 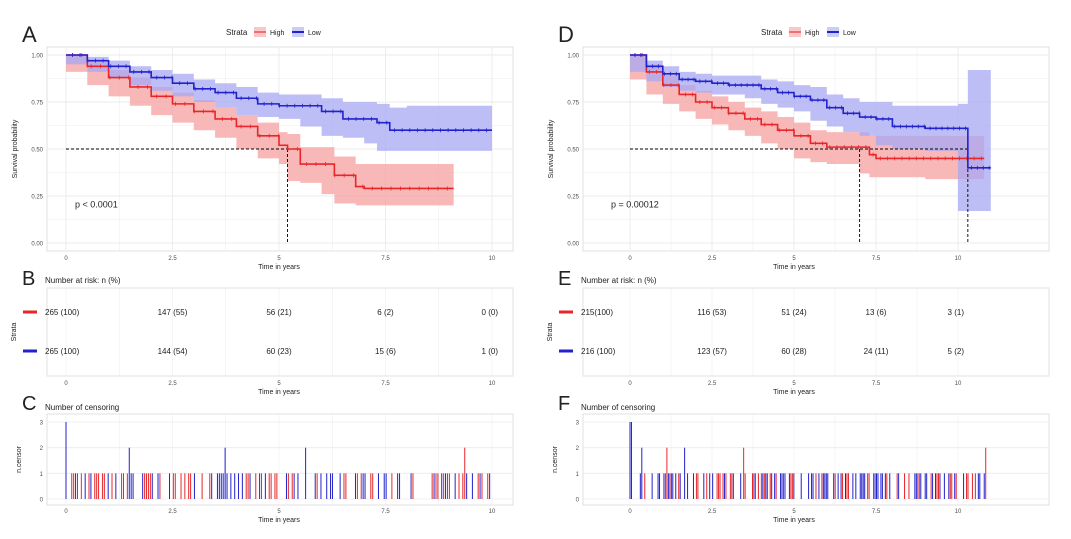 What do you see at coordinates (490, 312) in the screenshot?
I see `risk-value-high: 0 (0)` at bounding box center [490, 312].